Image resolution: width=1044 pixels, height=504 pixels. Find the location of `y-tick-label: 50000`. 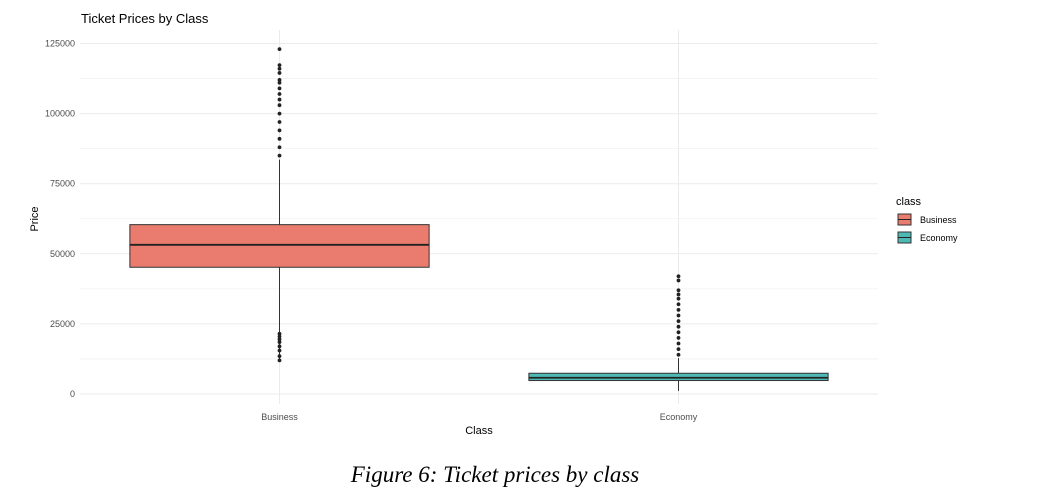

y-tick-label: 50000 is located at coordinates (62, 254).